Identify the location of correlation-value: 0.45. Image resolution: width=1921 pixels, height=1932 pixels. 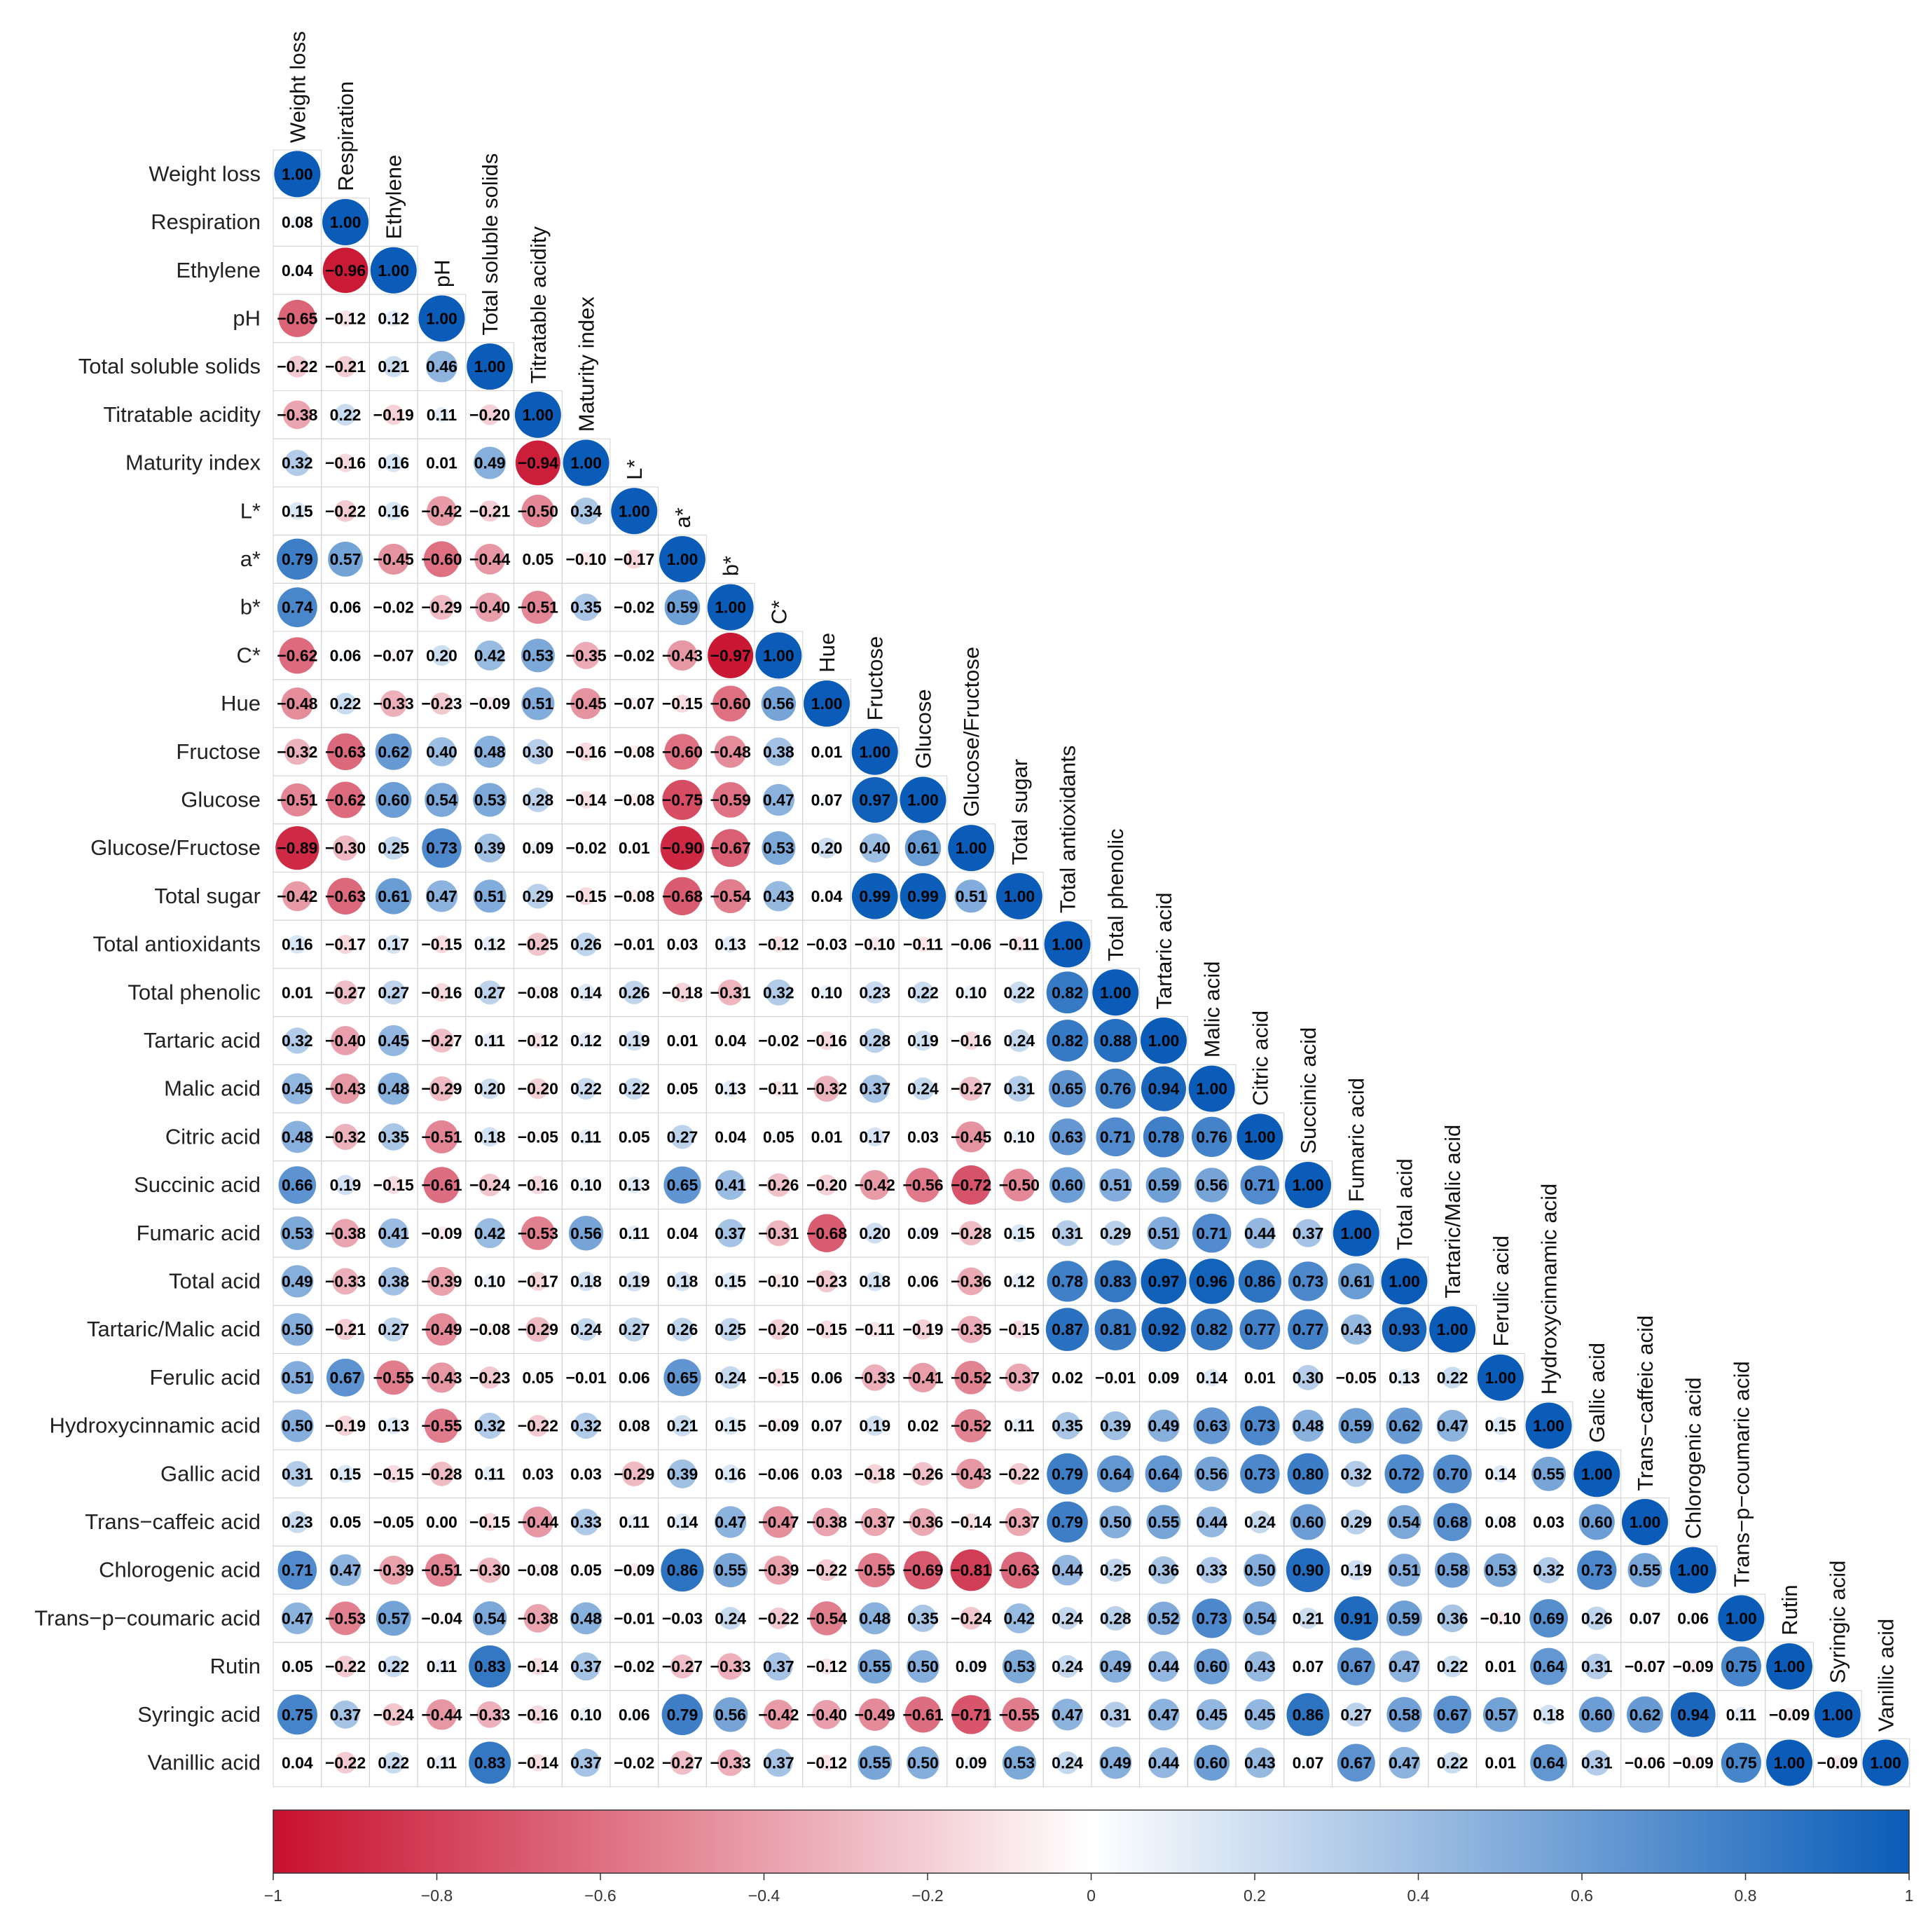
(394, 1041).